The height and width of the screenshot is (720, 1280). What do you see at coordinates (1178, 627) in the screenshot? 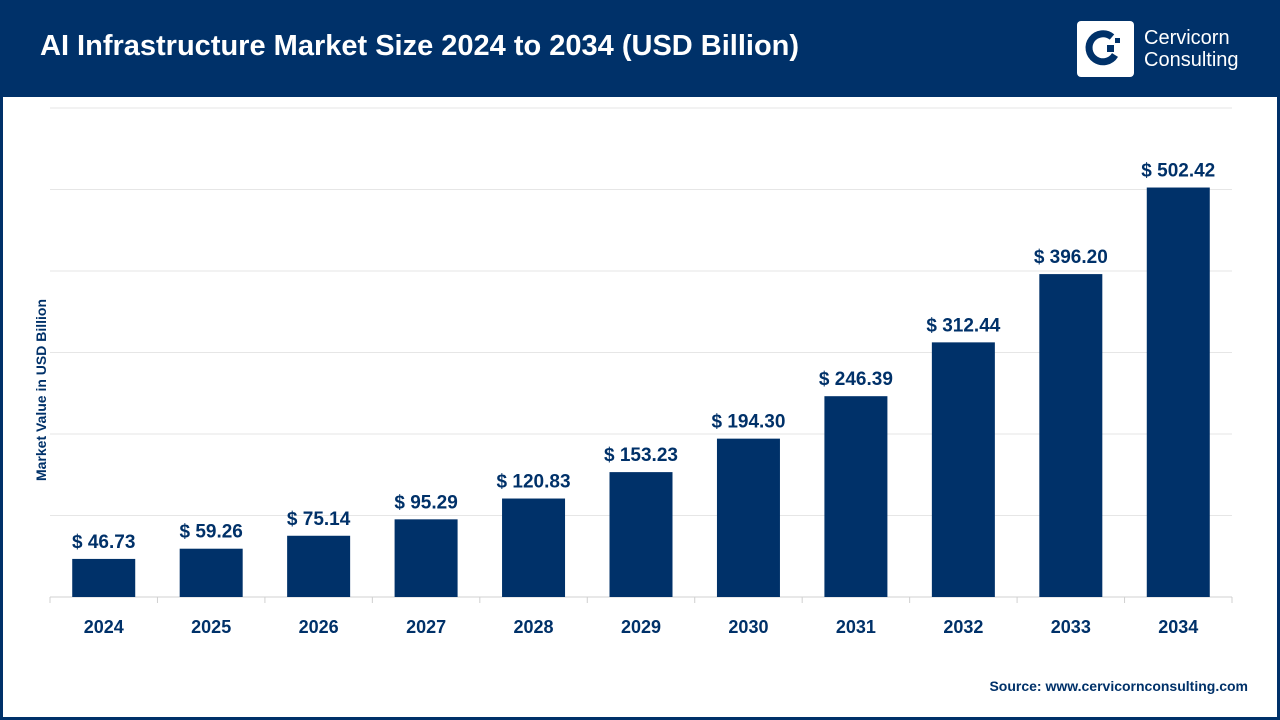
I see `x-tick-label: 2034` at bounding box center [1178, 627].